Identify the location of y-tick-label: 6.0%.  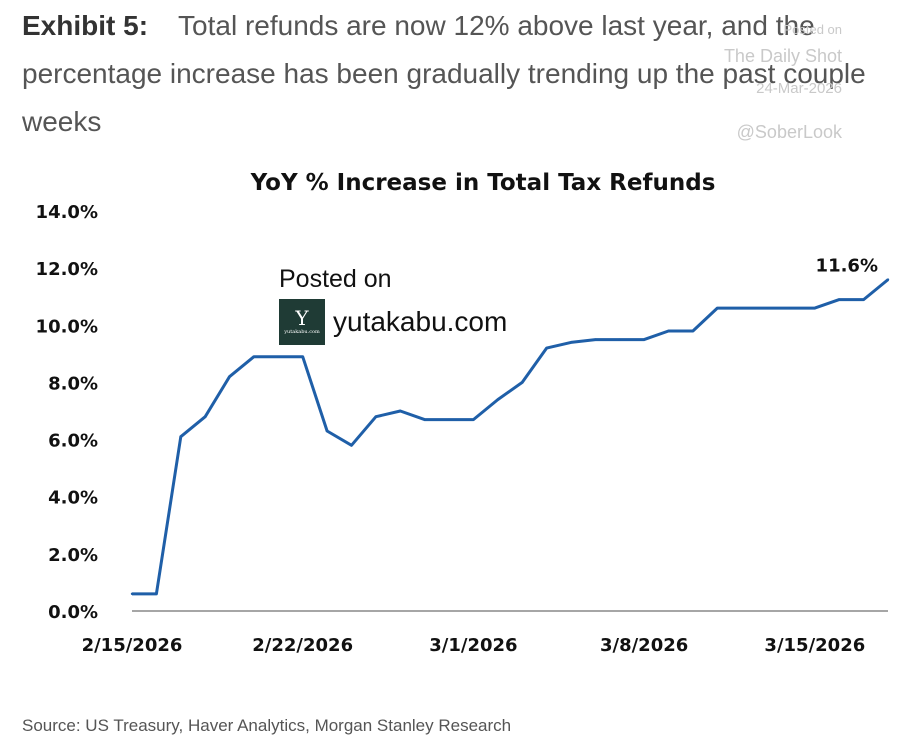
(73, 441).